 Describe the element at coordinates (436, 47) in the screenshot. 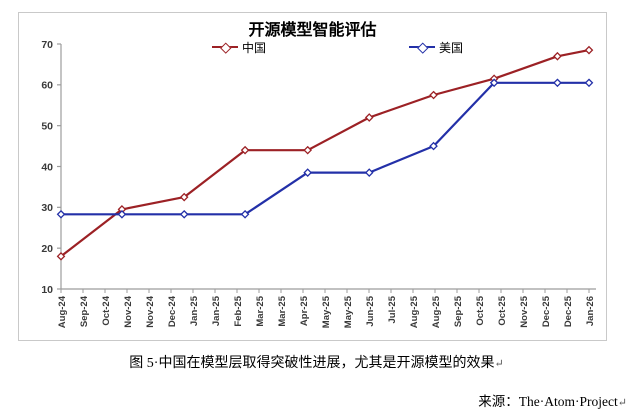

I see `legend-item-us: 美国` at that location.